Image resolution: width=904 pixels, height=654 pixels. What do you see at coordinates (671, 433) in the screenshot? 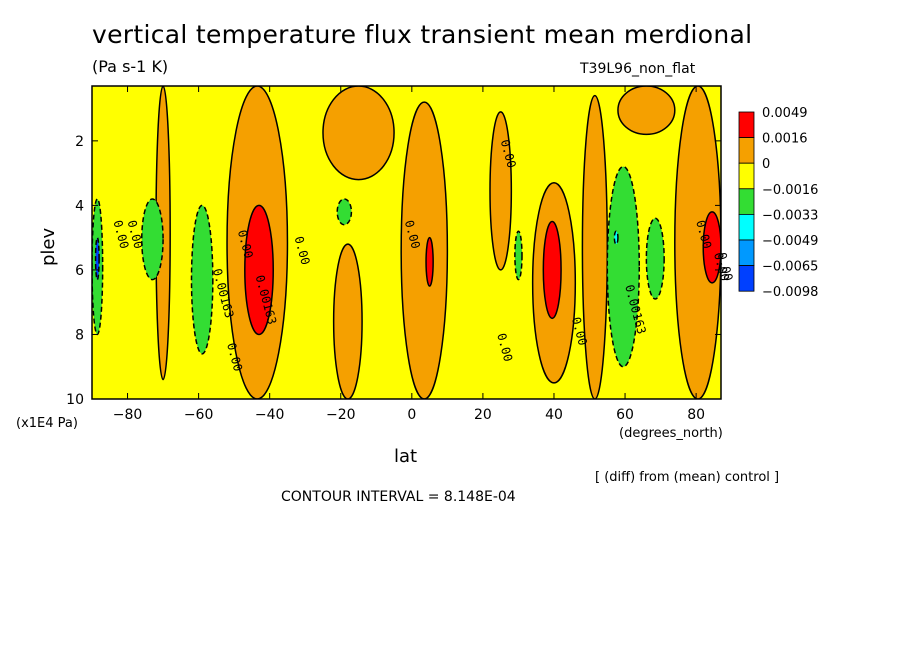
I see `x-axis-units: (degrees_north)` at bounding box center [671, 433].